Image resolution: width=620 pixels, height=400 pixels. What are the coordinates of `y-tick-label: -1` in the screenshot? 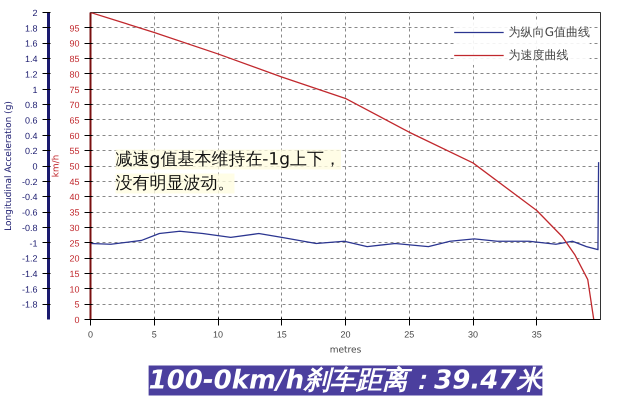 It's located at (34, 243).